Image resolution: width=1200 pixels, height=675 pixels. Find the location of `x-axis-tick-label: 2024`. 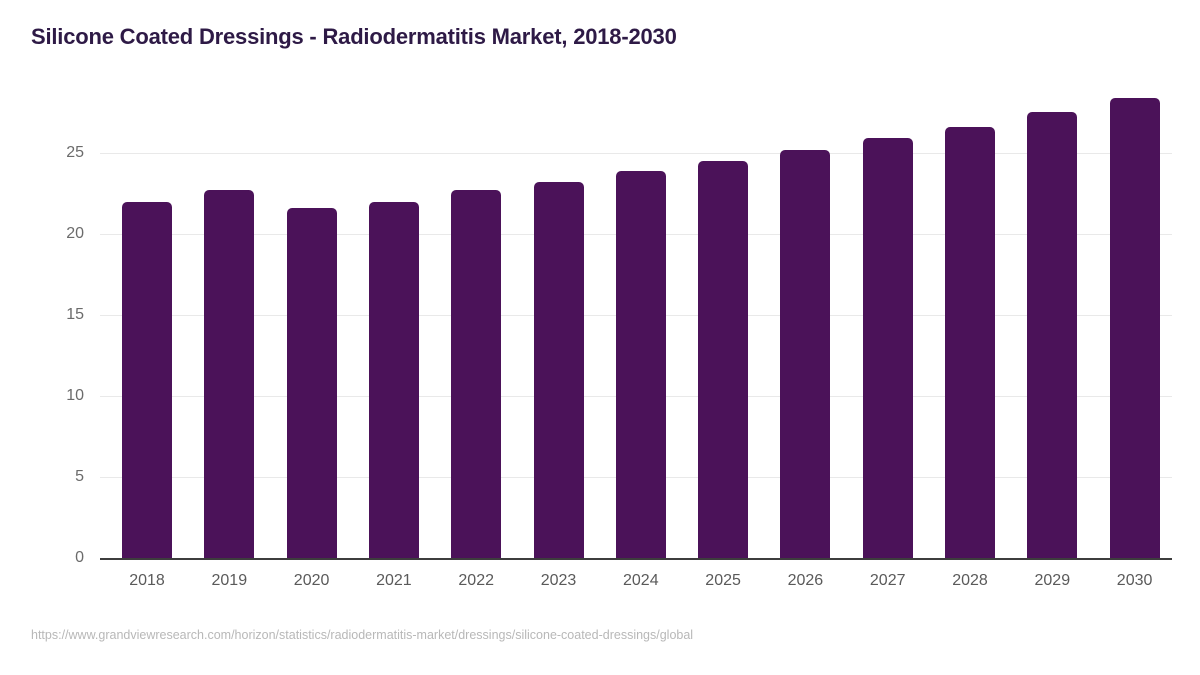

x-axis-tick-label: 2024 is located at coordinates (641, 580).